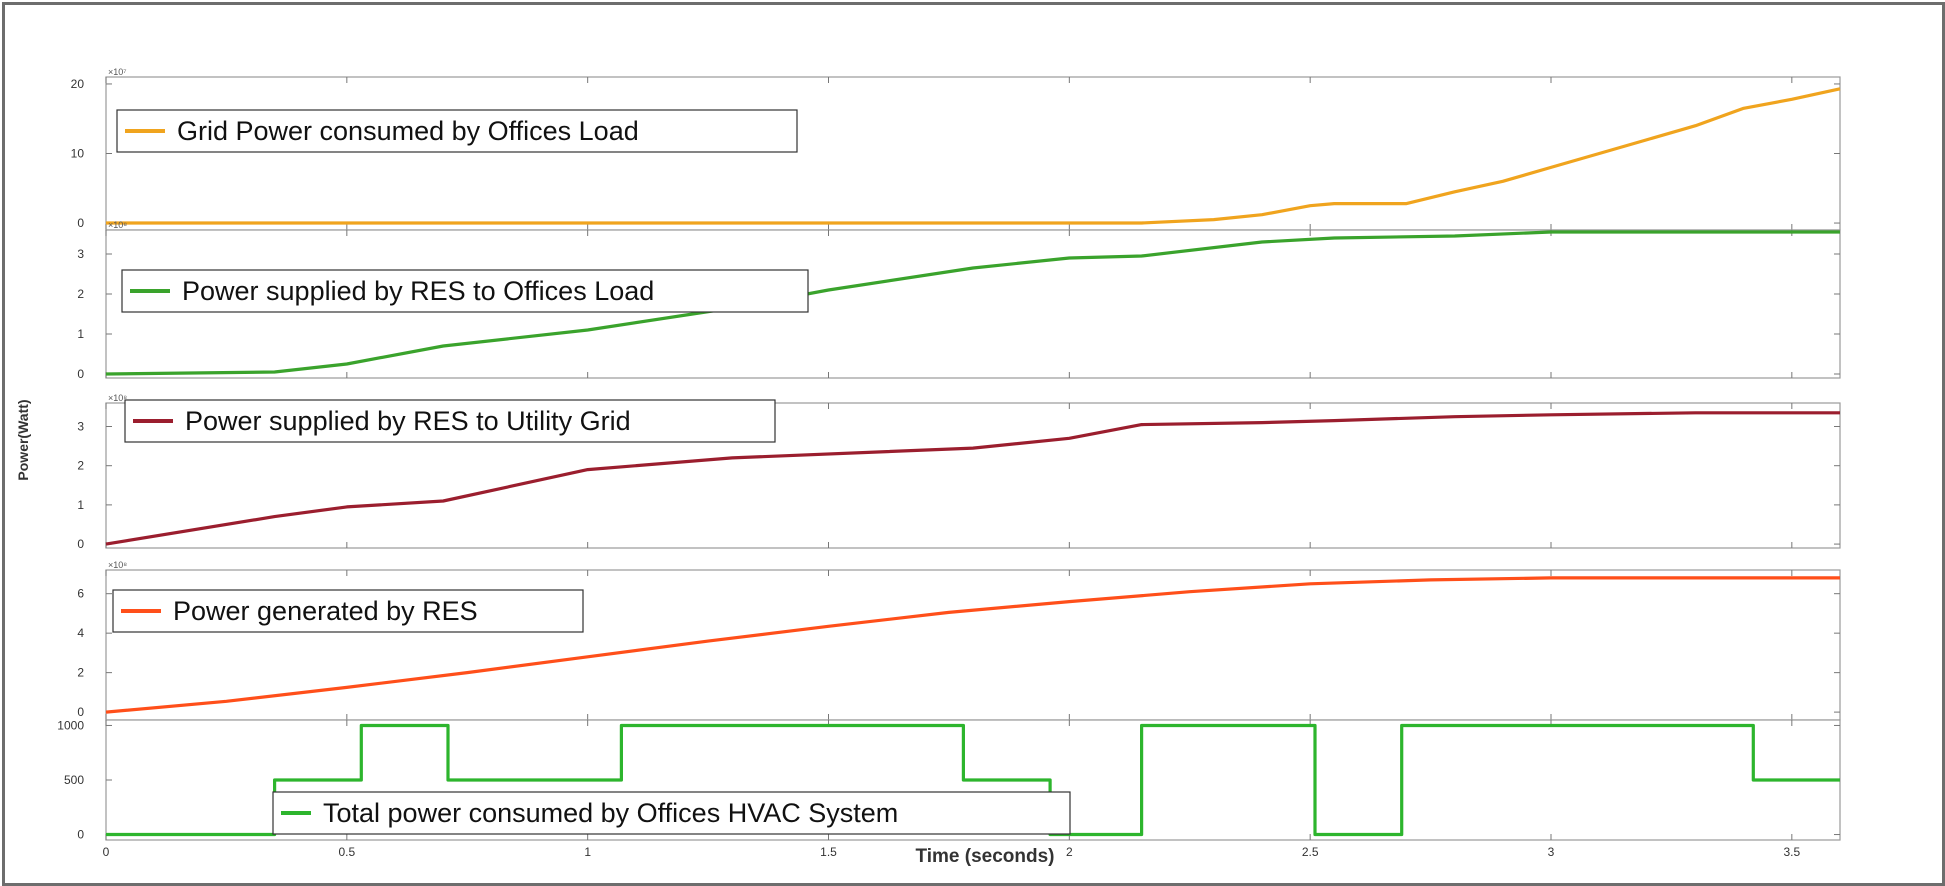 This screenshot has height=886, width=1945. What do you see at coordinates (1069, 852) in the screenshot?
I see `x-tick-label: 2` at bounding box center [1069, 852].